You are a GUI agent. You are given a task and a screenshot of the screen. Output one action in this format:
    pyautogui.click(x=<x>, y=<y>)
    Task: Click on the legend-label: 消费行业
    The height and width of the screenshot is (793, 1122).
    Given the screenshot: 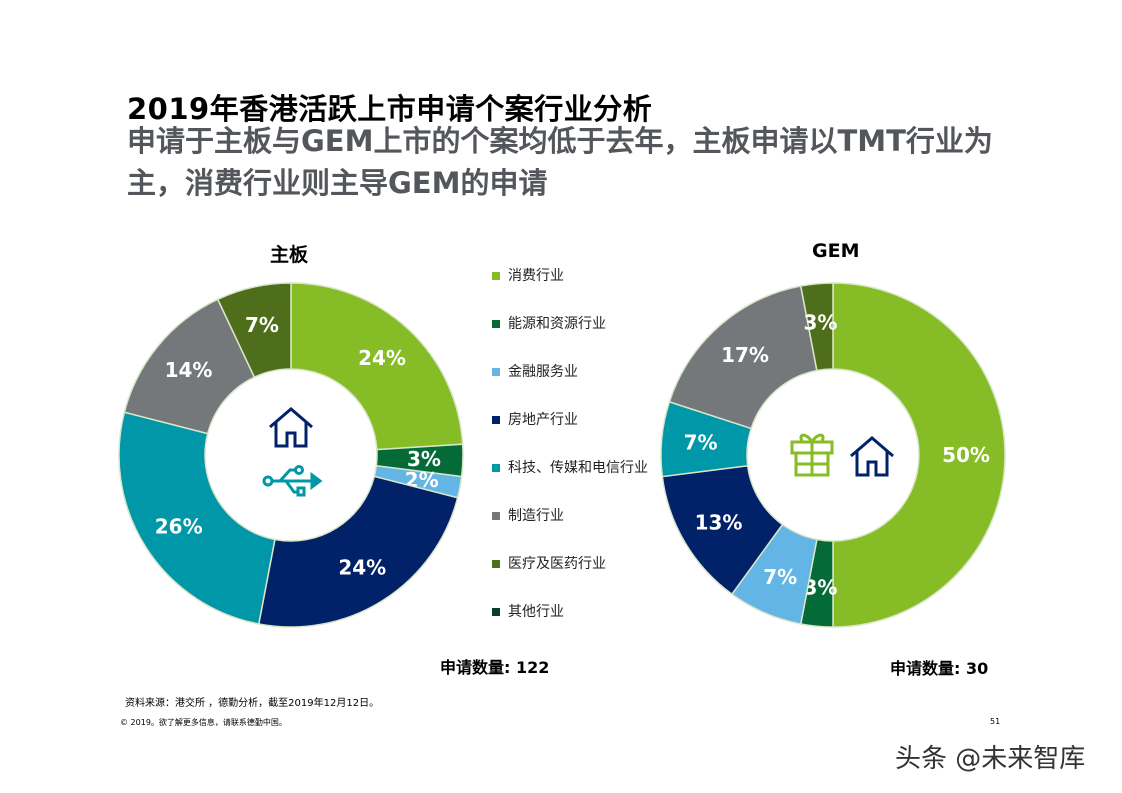 What is the action you would take?
    pyautogui.click(x=536, y=276)
    